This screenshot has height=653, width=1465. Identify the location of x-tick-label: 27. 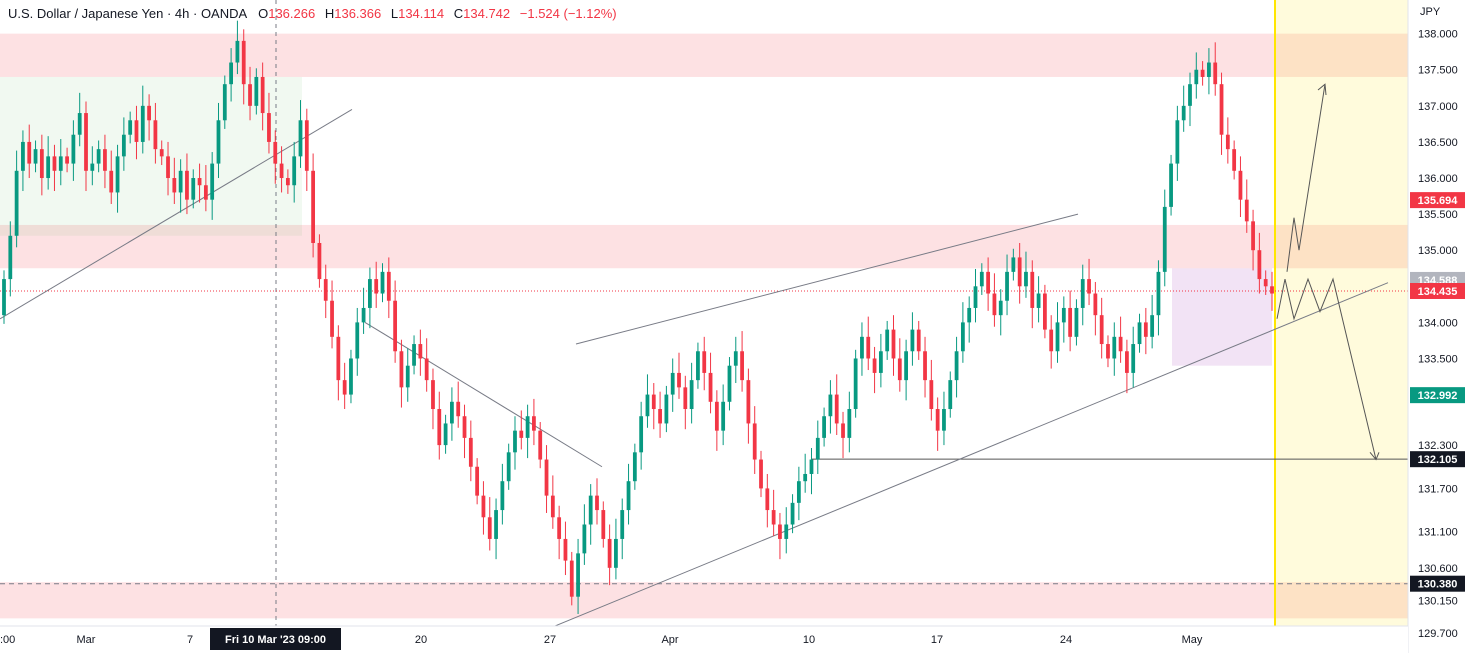
(550, 640).